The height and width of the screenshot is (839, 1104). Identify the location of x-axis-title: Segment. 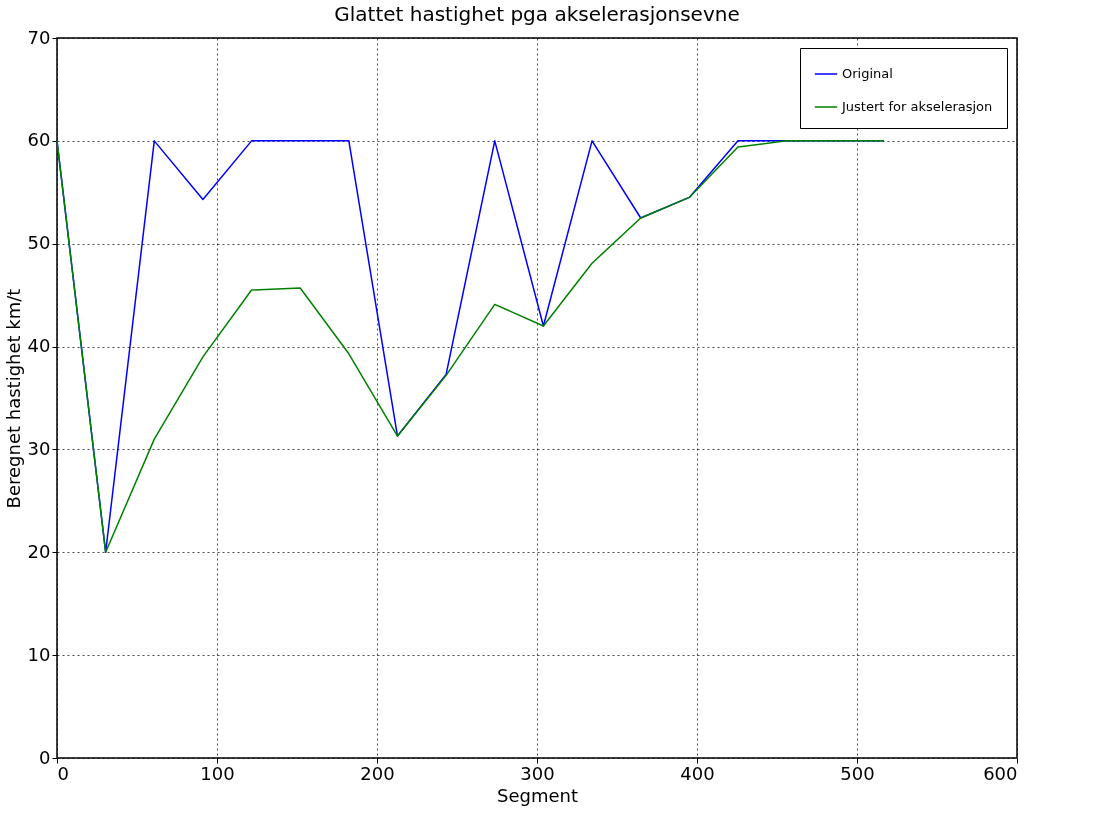
(537, 795).